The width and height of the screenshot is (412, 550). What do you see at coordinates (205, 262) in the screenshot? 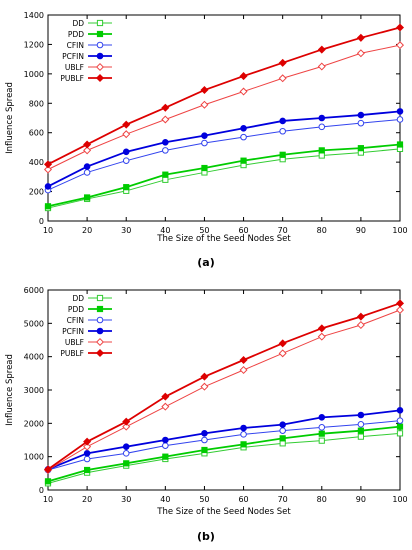
I see `panel-label: (a)` at bounding box center [205, 262].